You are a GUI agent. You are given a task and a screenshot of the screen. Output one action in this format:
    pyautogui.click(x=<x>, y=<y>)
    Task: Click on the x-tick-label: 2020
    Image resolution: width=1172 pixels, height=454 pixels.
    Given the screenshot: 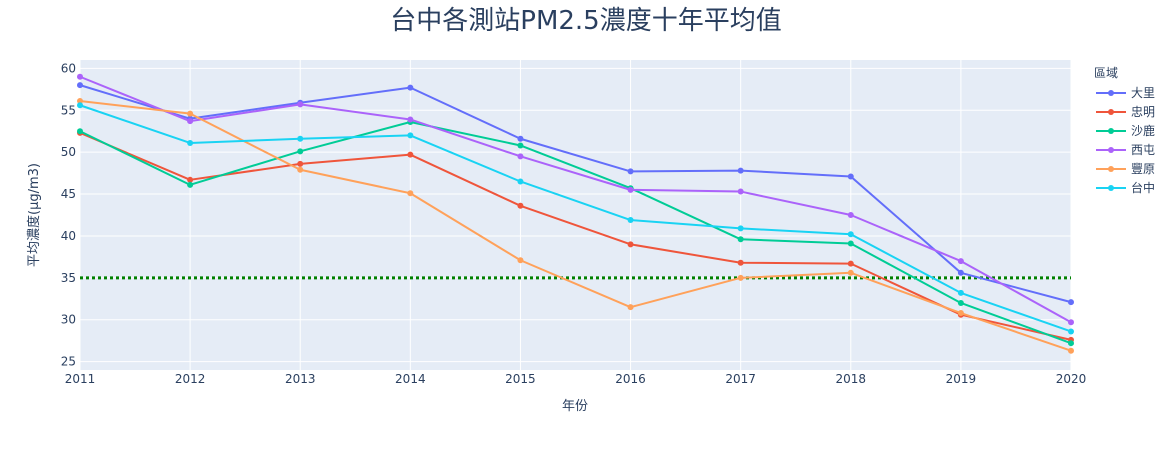 What is the action you would take?
    pyautogui.click(x=1071, y=379)
    